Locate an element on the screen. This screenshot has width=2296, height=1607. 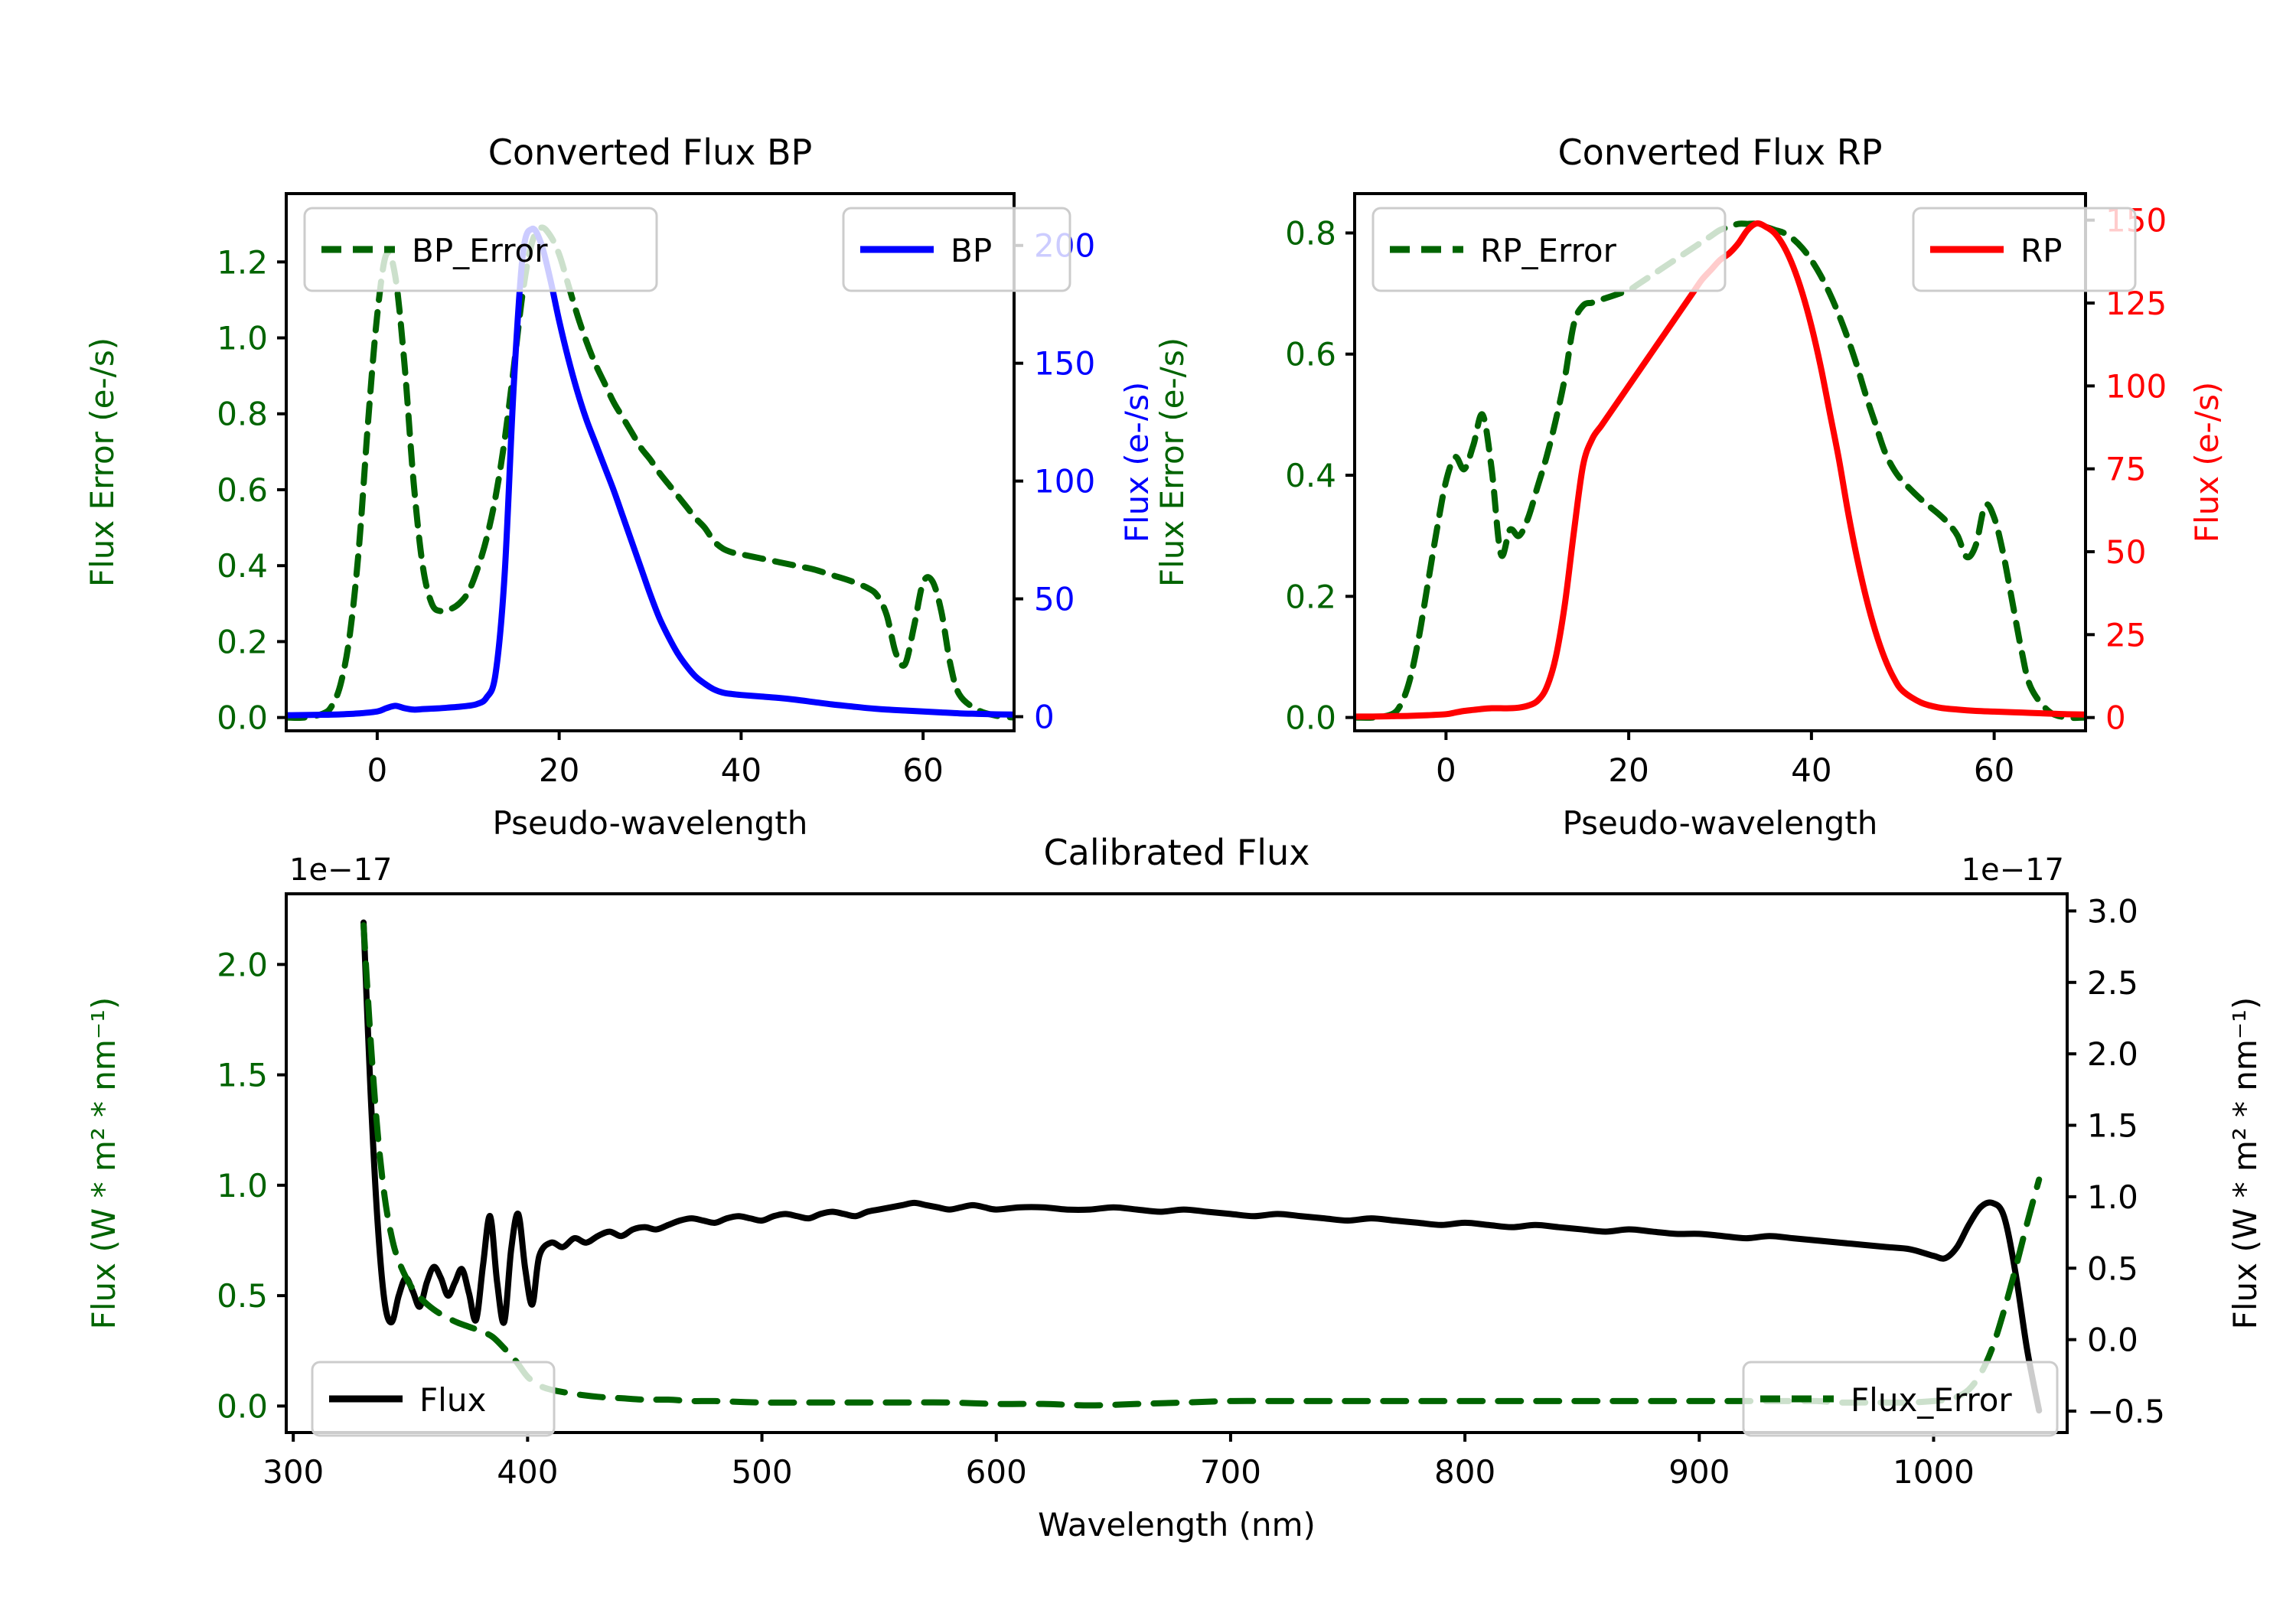
x-tick-label: 400 is located at coordinates (527, 1472).